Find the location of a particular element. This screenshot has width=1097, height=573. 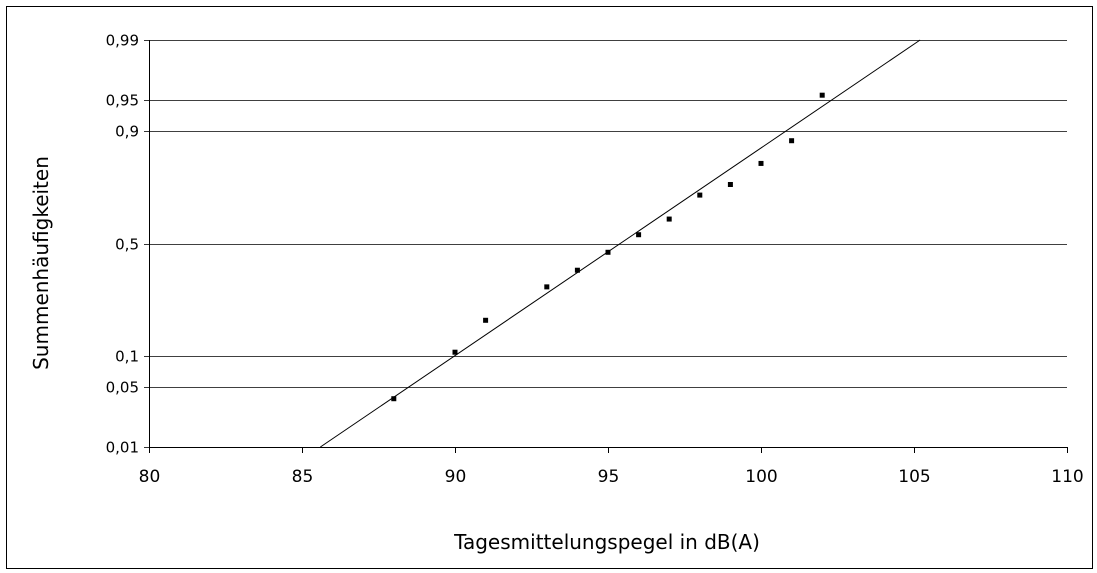

x-axis-title: Tagesmittelungspegel in dB(A) is located at coordinates (606, 542).